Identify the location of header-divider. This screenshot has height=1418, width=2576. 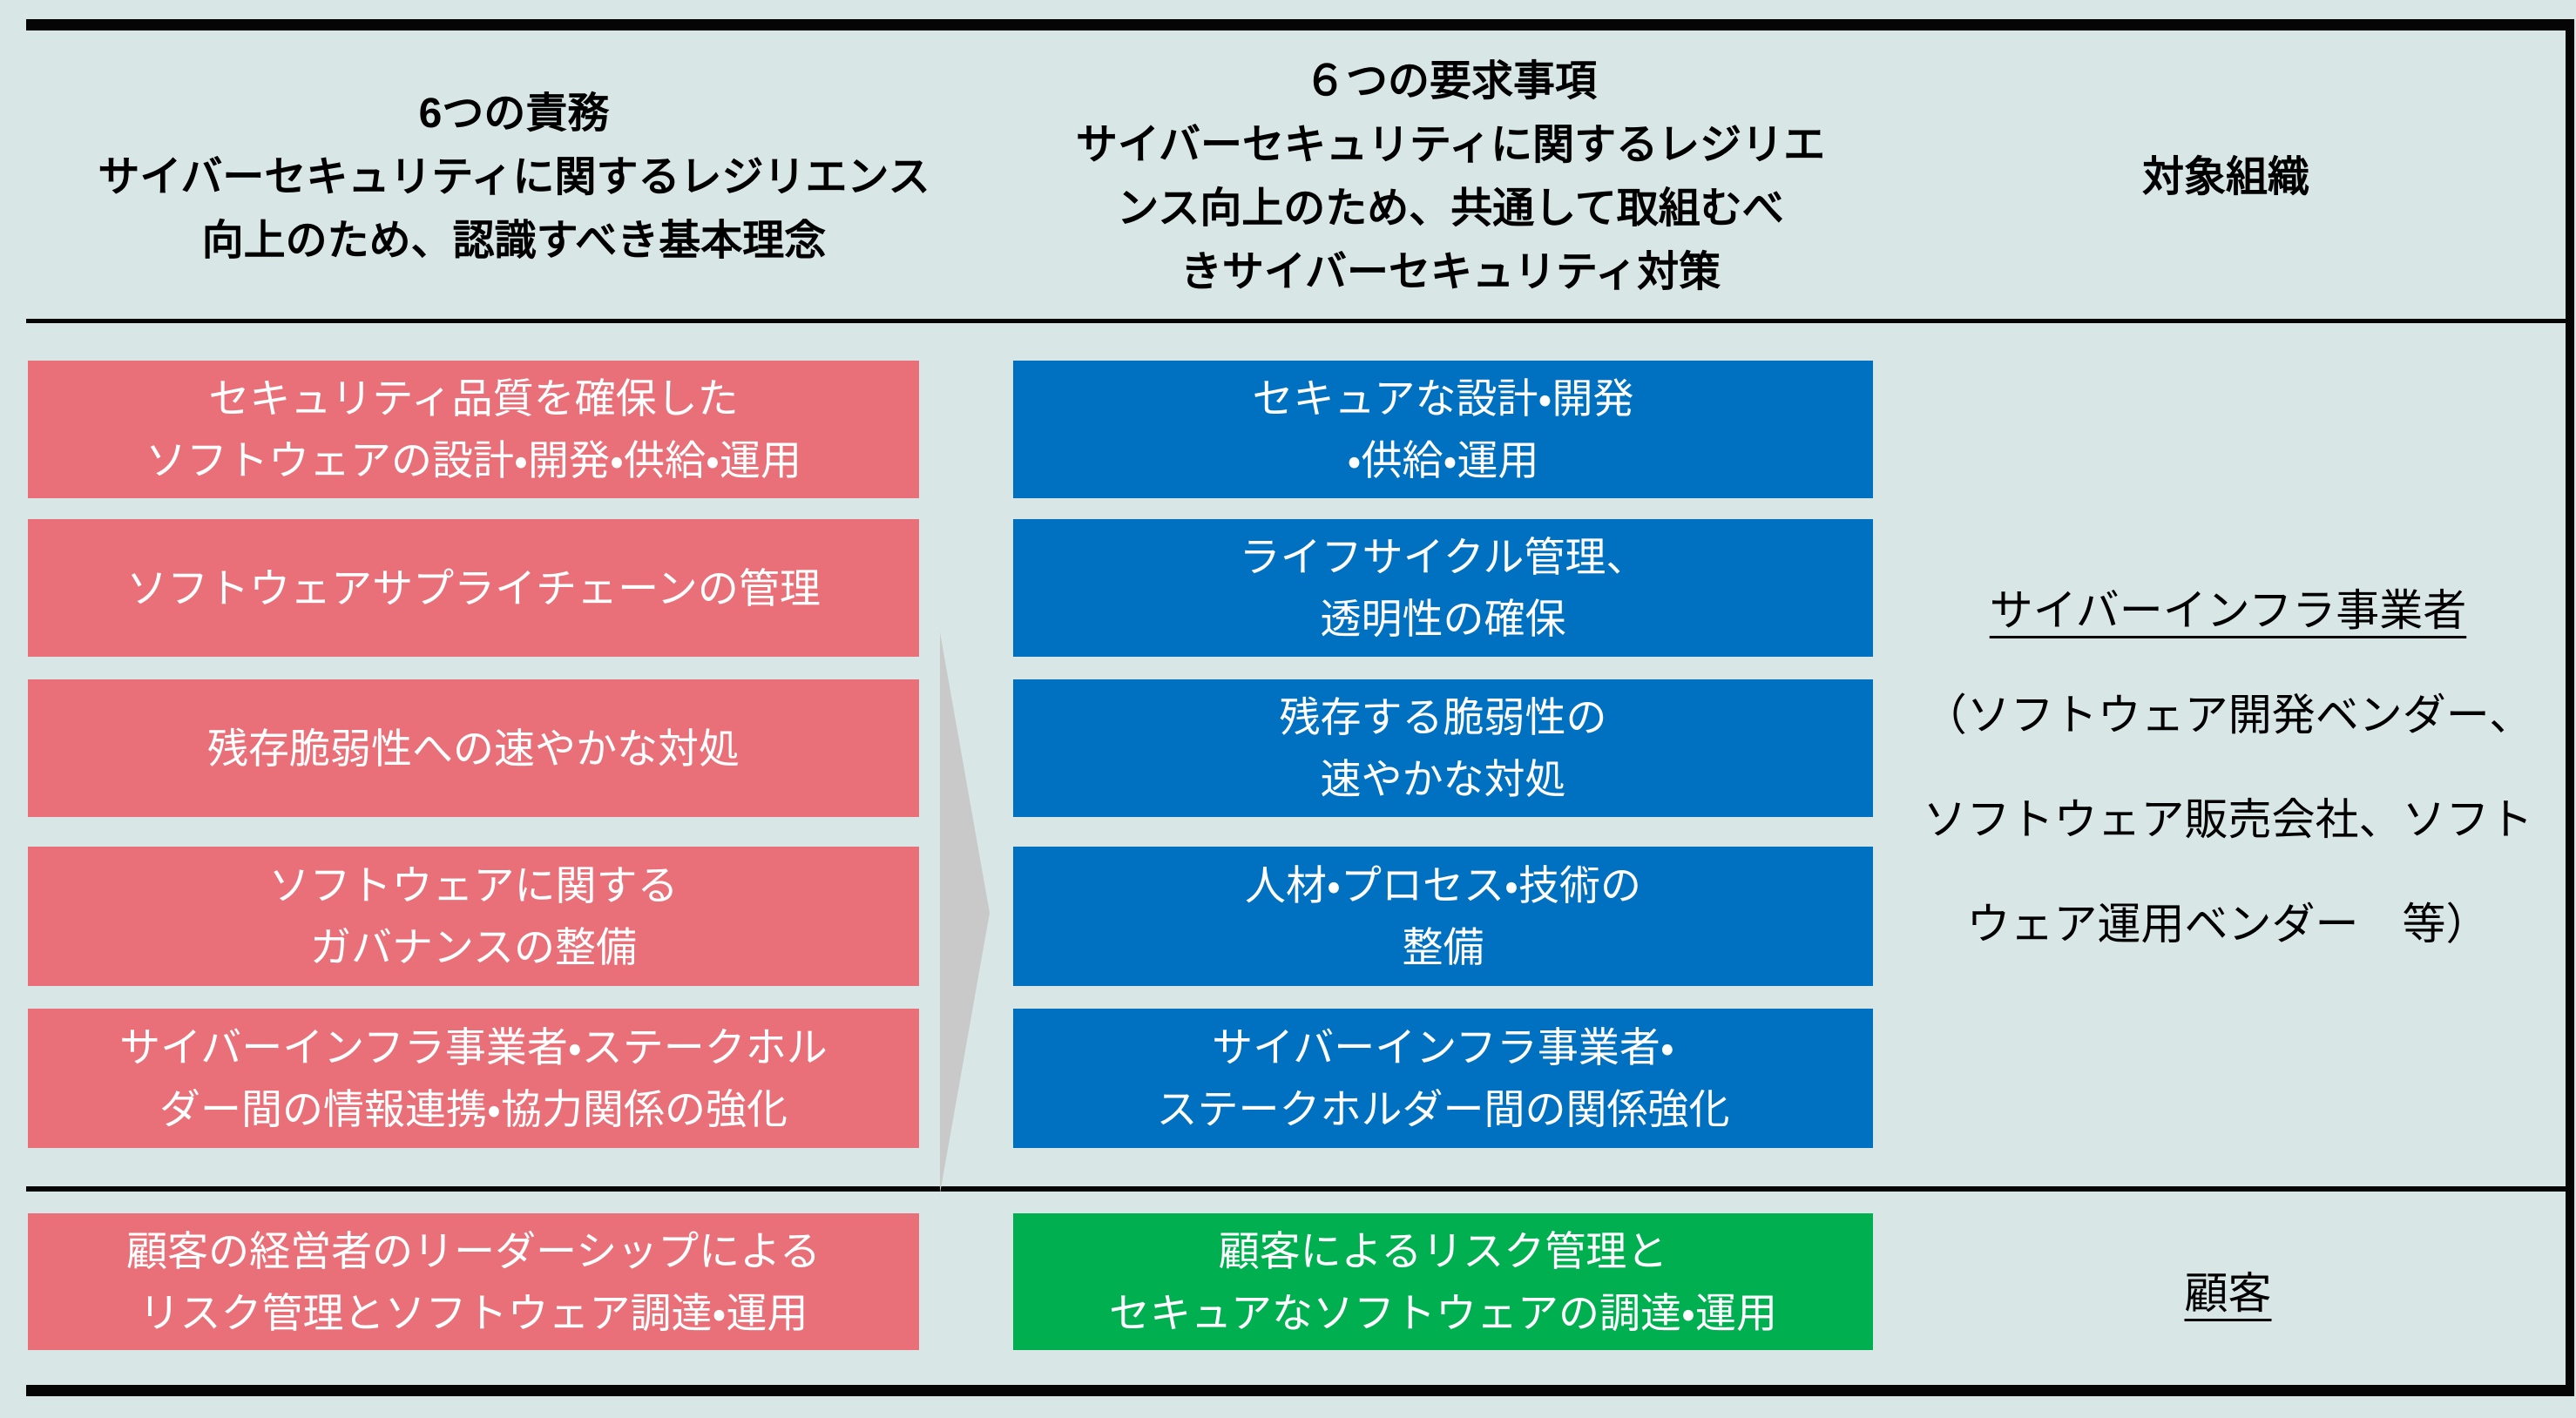
(1296, 321).